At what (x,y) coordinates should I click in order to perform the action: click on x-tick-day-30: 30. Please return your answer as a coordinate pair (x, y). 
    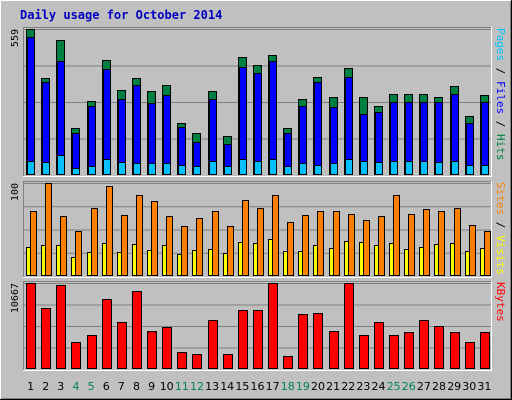
    Looking at the image, I should click on (469, 386).